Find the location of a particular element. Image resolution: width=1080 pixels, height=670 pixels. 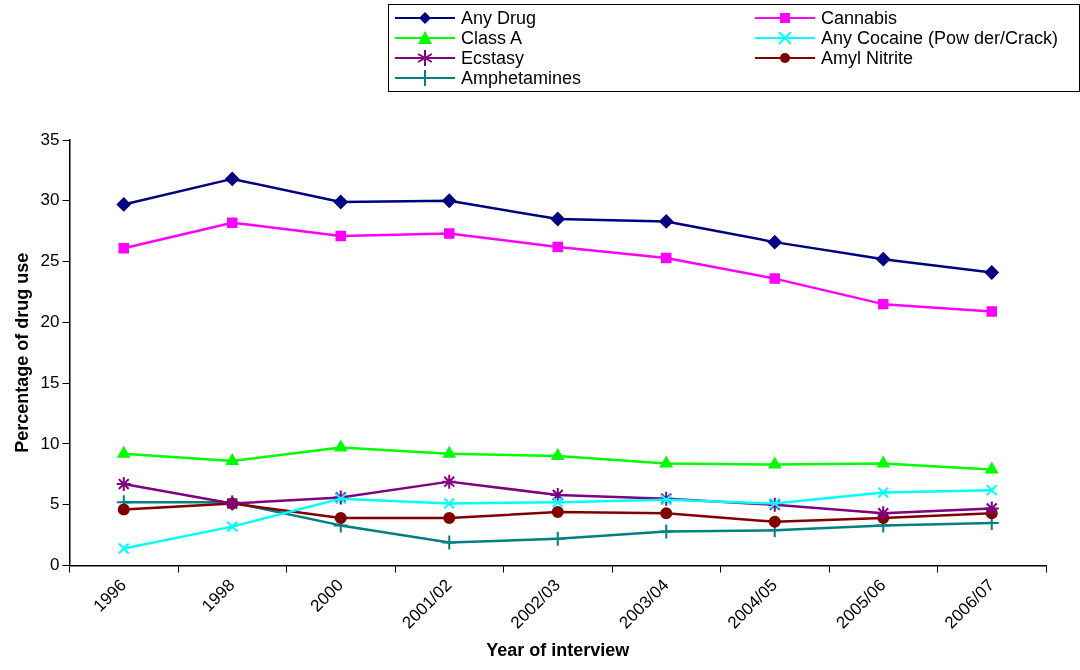

legend-label: Cannabis is located at coordinates (859, 17).